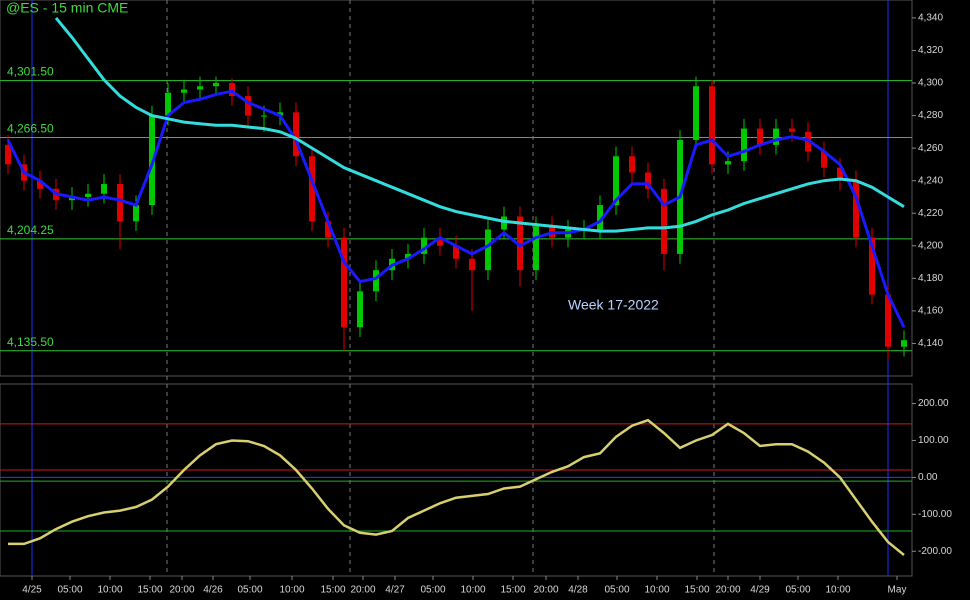  I want to click on x-tick-label: May, so click(897, 590).